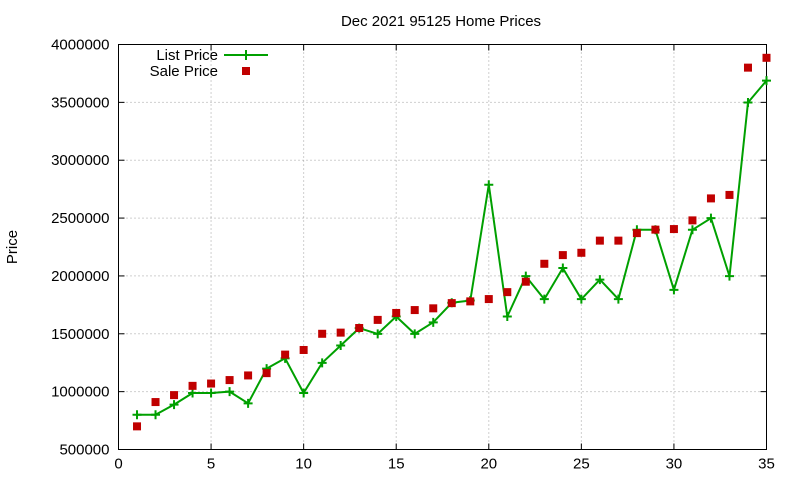 This screenshot has width=800, height=480. What do you see at coordinates (80, 276) in the screenshot?
I see `y-tick-label: 2000000` at bounding box center [80, 276].